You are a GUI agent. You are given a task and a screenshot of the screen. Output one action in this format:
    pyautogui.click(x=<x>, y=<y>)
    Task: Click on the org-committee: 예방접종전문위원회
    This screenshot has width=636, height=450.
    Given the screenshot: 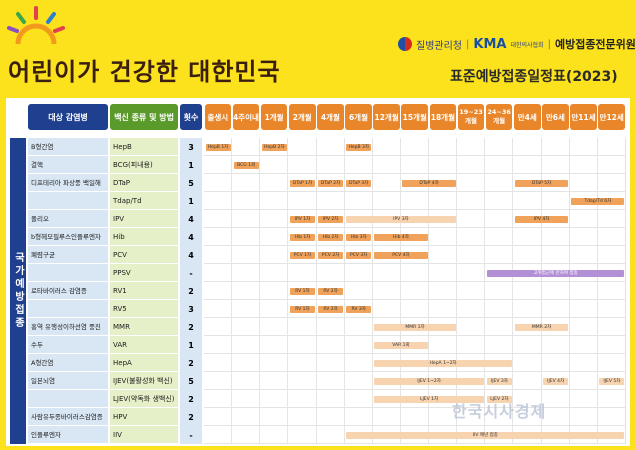 What is the action you would take?
    pyautogui.click(x=595, y=44)
    